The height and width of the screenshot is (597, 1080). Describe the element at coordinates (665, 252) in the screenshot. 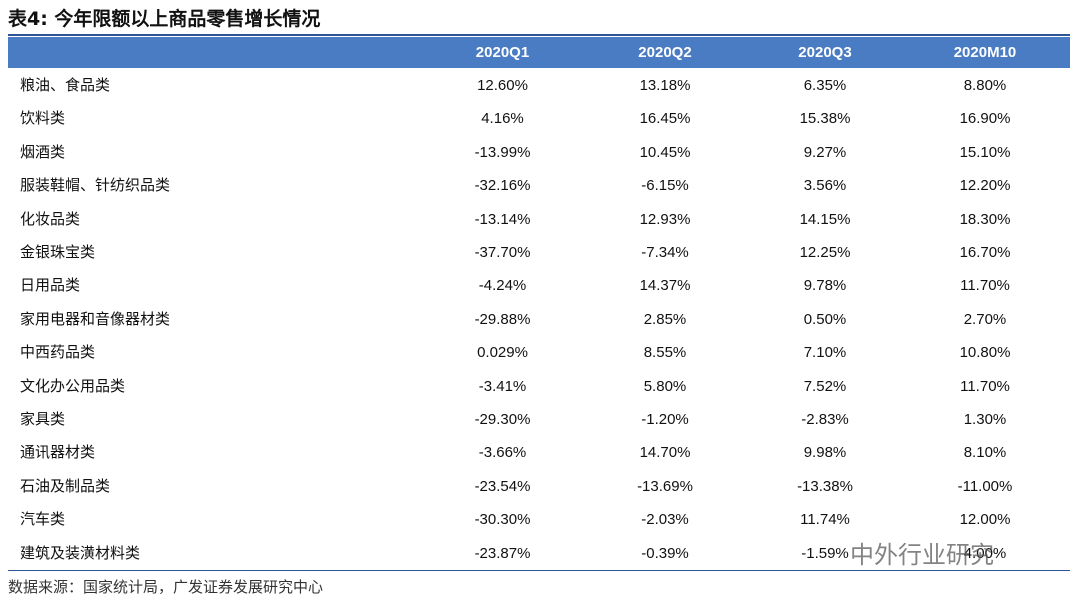

I see `cell-value: -7.34%` at that location.